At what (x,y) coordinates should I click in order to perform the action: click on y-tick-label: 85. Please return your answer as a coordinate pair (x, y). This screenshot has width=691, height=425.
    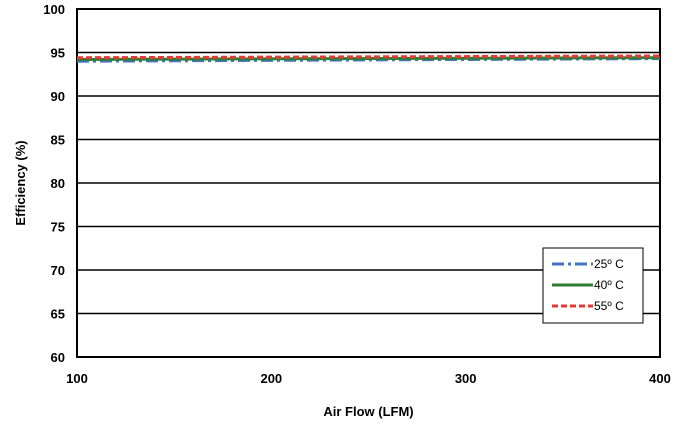
    Looking at the image, I should click on (58, 140).